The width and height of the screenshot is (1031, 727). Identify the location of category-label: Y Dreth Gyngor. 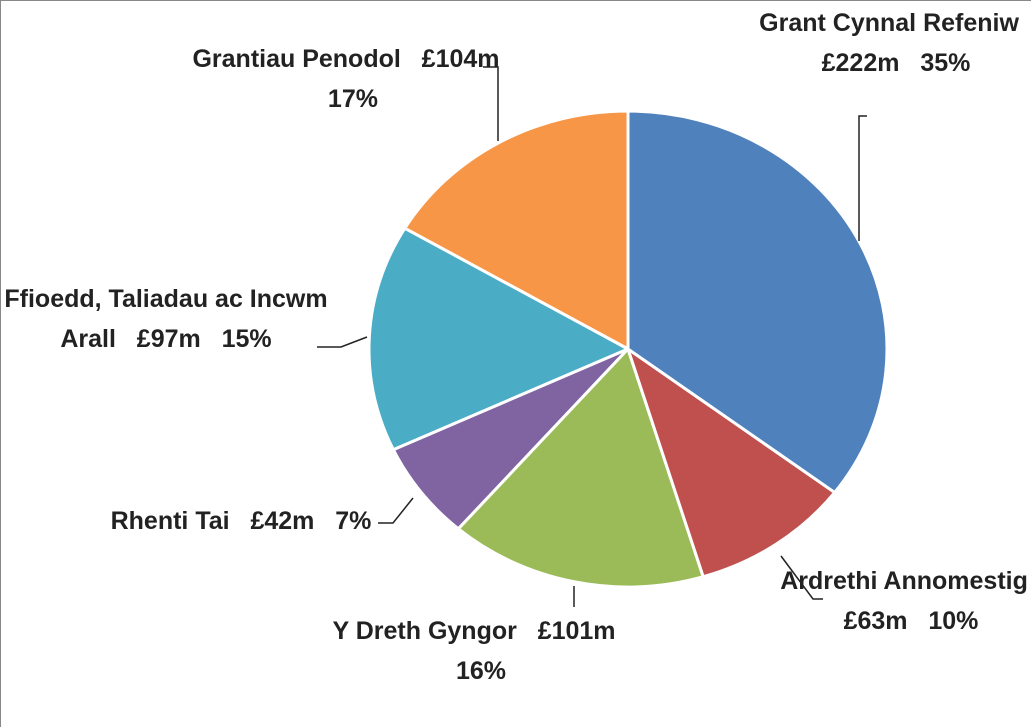
(424, 631).